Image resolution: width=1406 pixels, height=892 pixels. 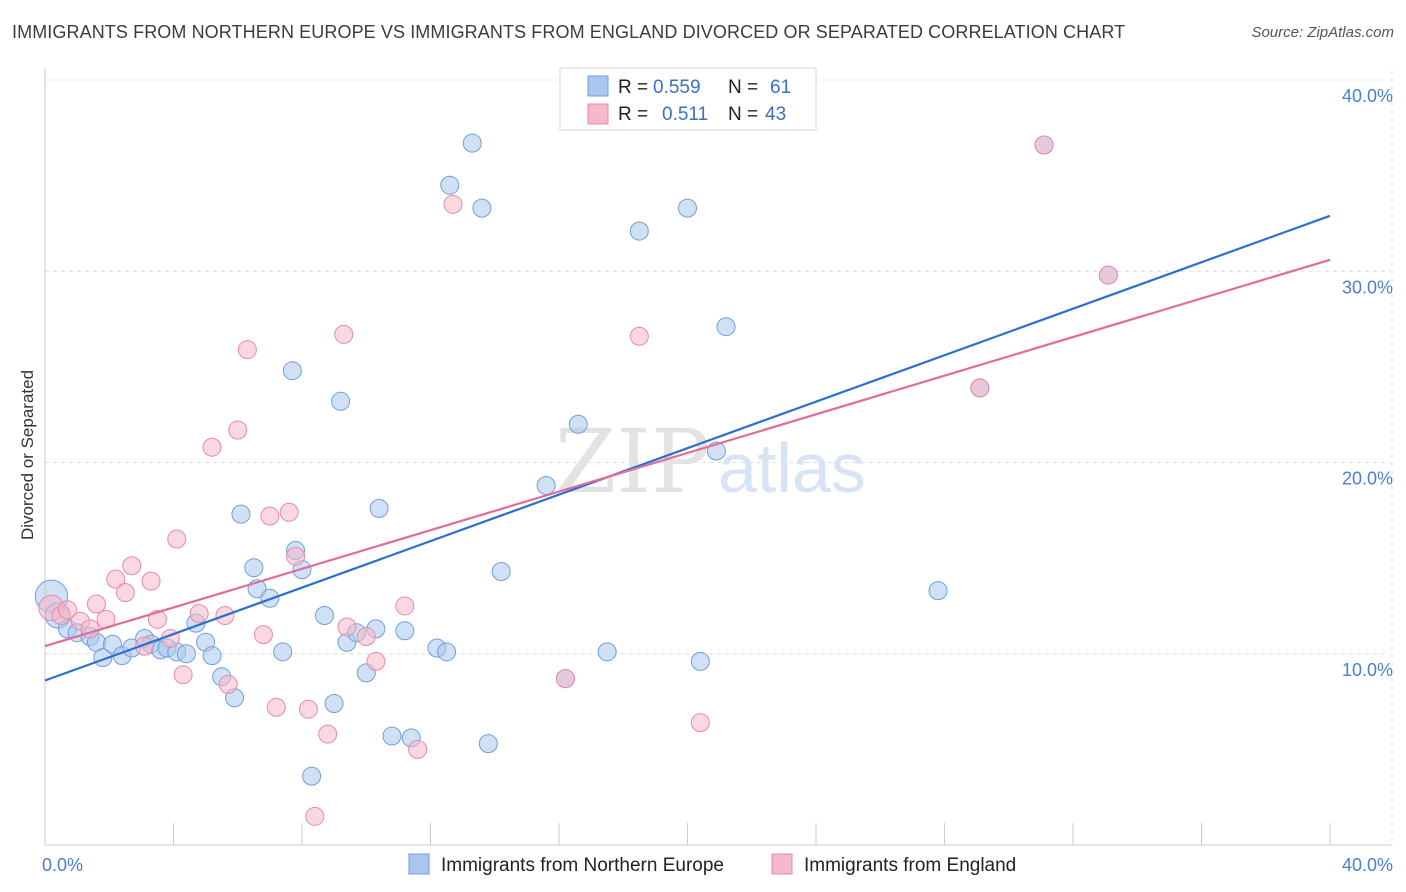 I want to click on legend-r-label-1: R =, so click(x=633, y=87).